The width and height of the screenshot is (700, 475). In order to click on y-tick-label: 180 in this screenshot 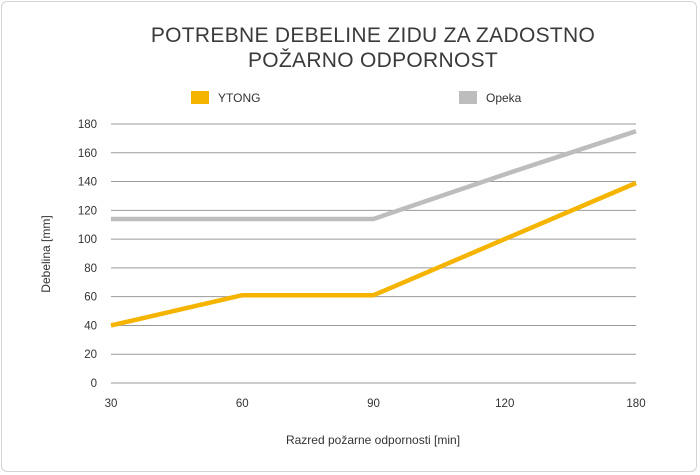, I will do `click(87, 125)`.